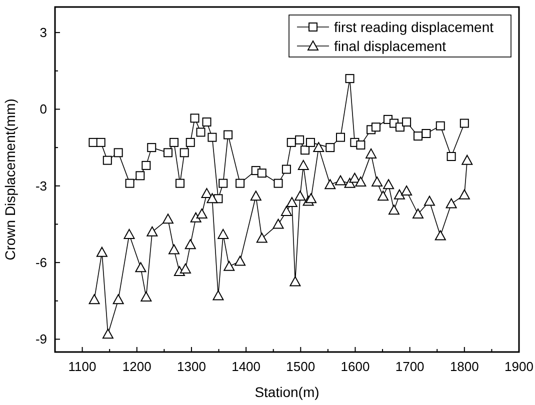 This screenshot has height=405, width=535. What do you see at coordinates (414, 27) in the screenshot?
I see `legend-label: first reading displacement` at bounding box center [414, 27].